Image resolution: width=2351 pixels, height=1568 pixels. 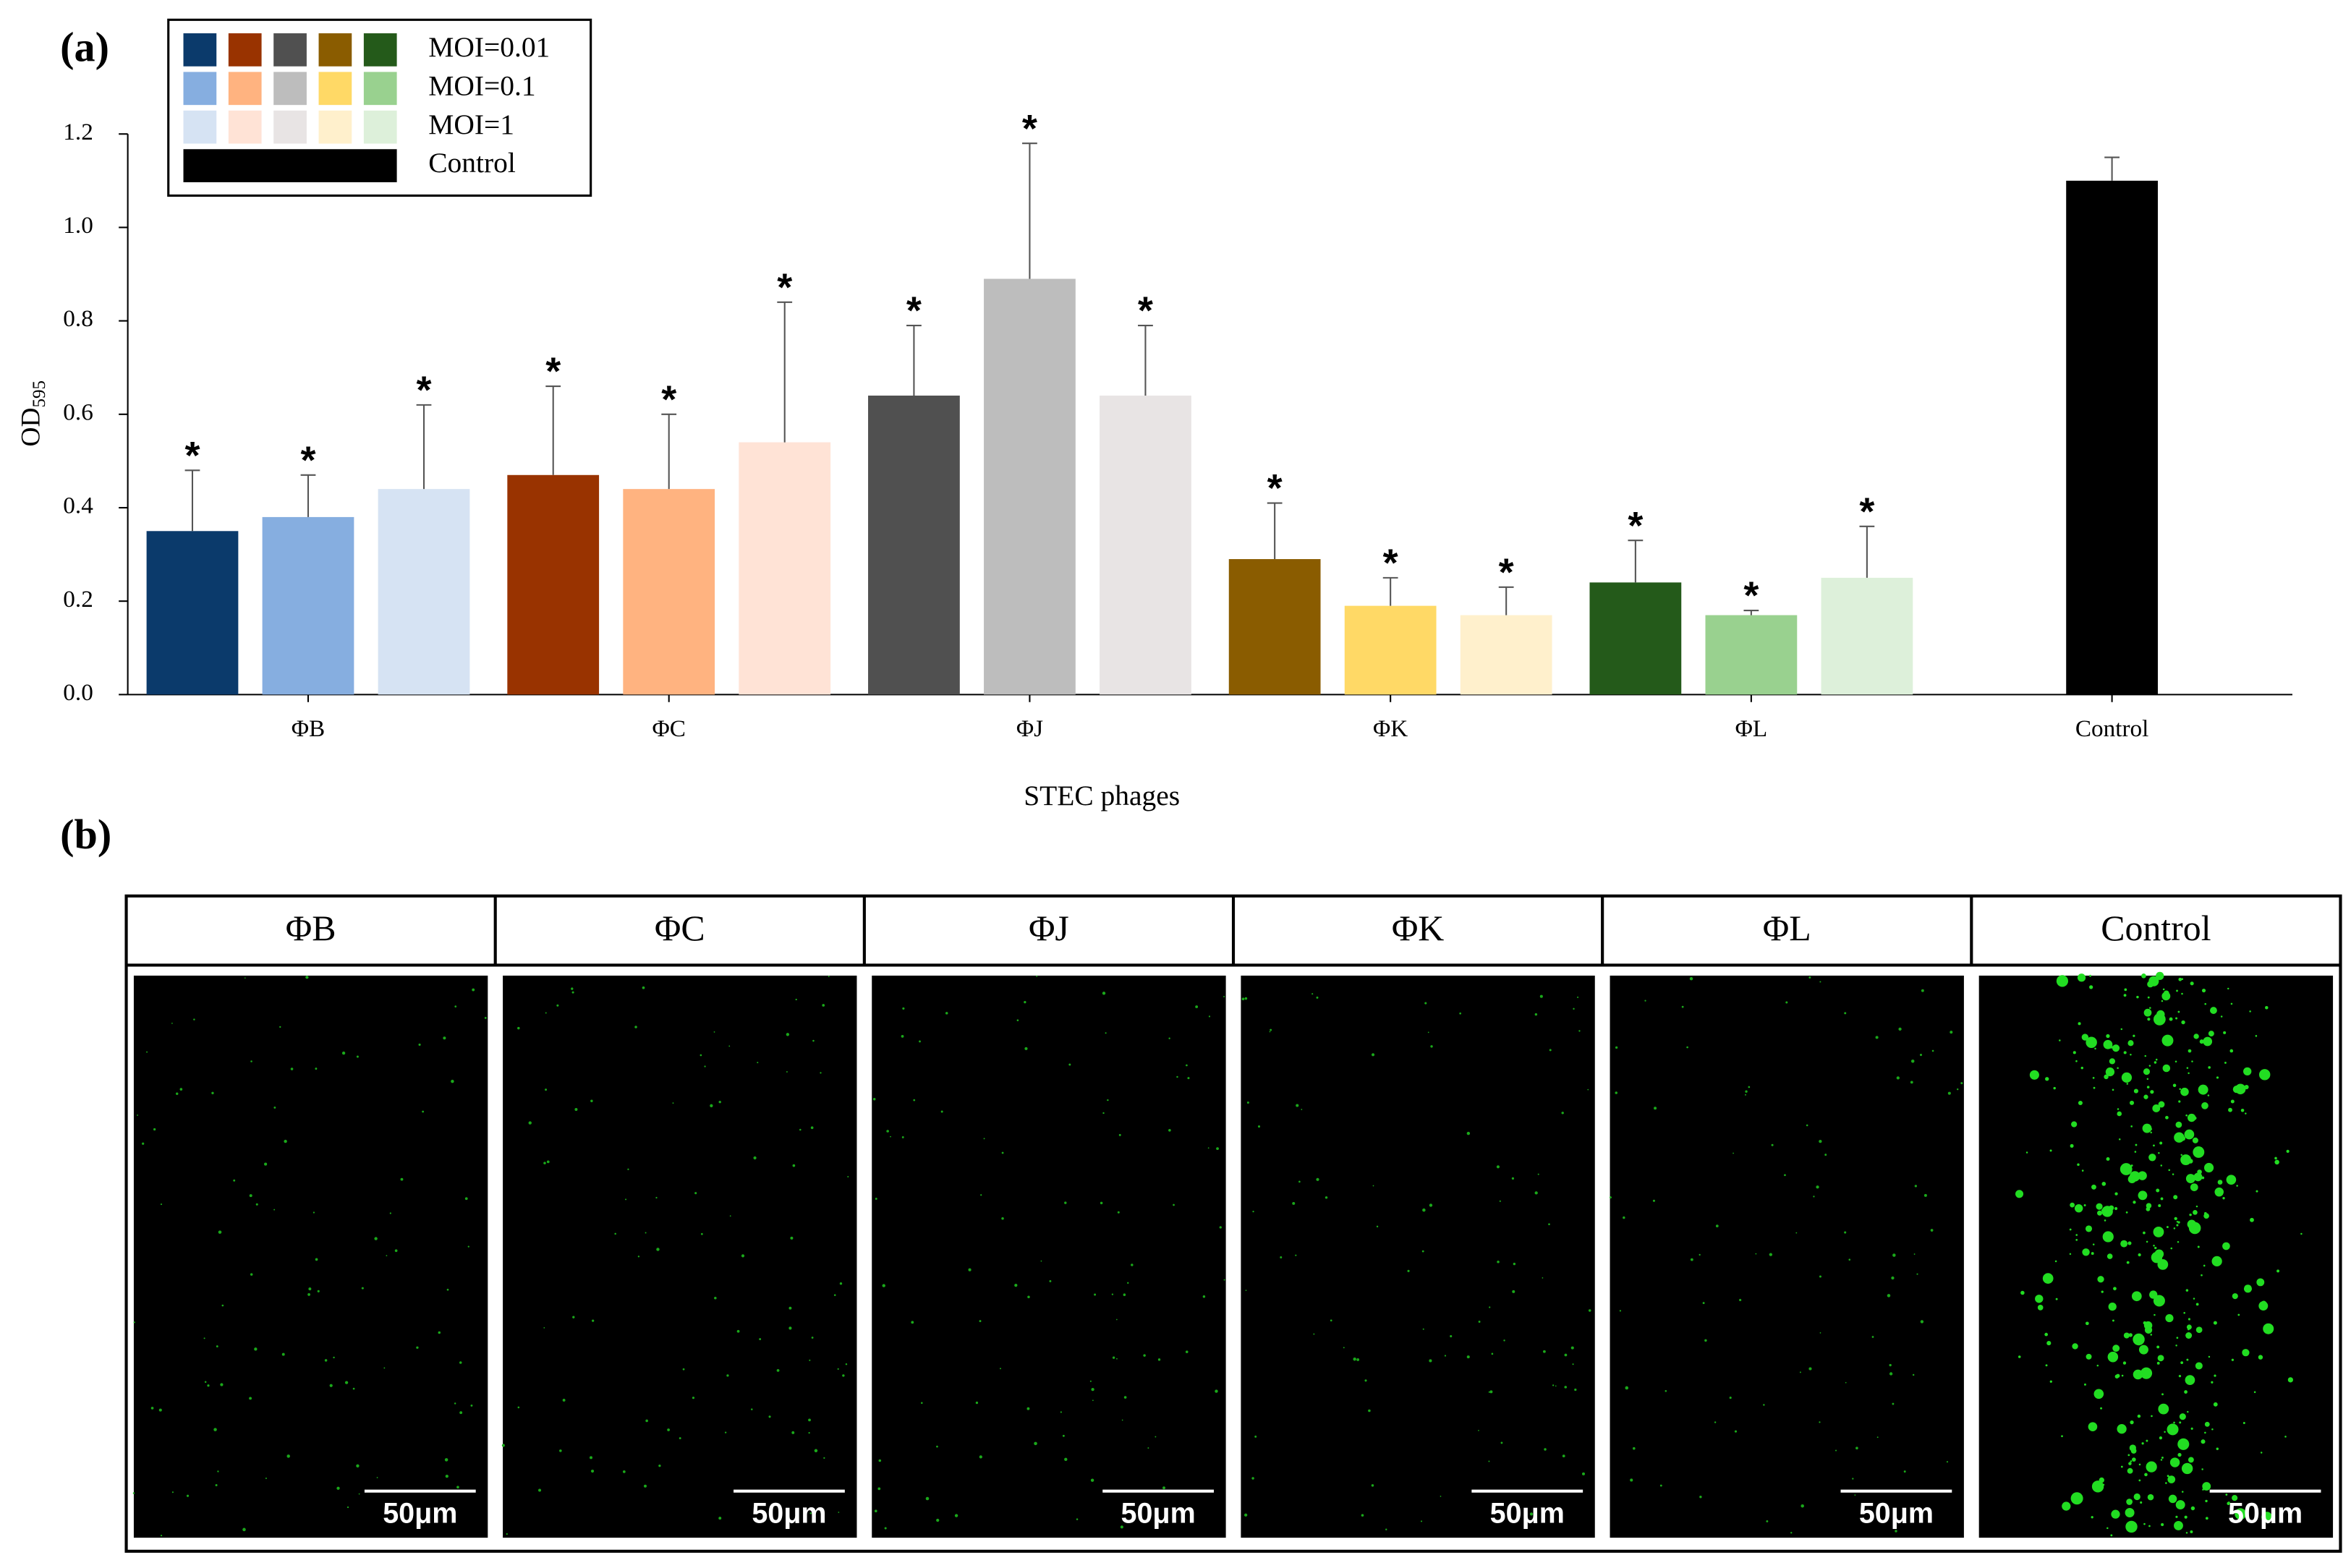 I want to click on column-header: ΦB, so click(x=311, y=928).